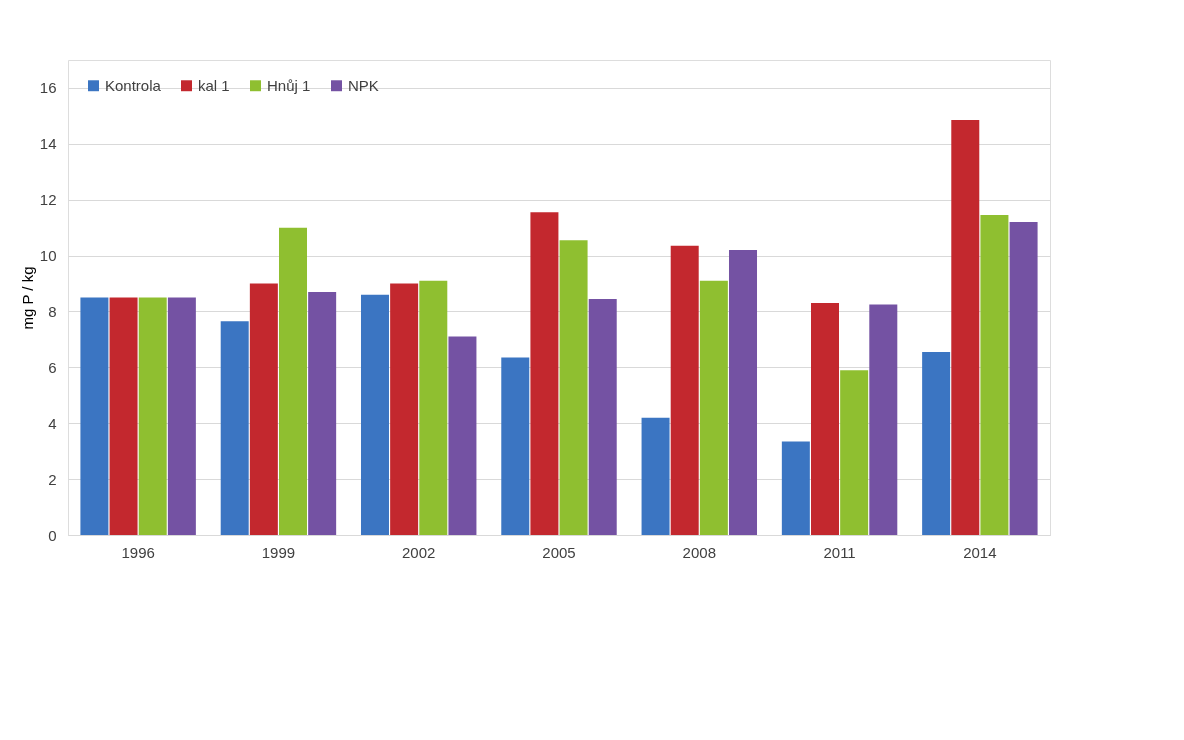 The height and width of the screenshot is (740, 1184). Describe the element at coordinates (48, 256) in the screenshot. I see `y-tick-label: 10` at that location.